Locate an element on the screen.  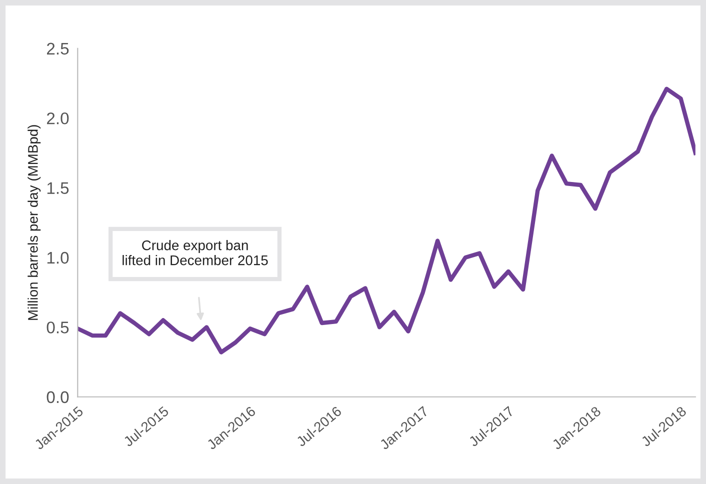
annotation: Crude export ban lifted in December 2015 is located at coordinates (195, 253).